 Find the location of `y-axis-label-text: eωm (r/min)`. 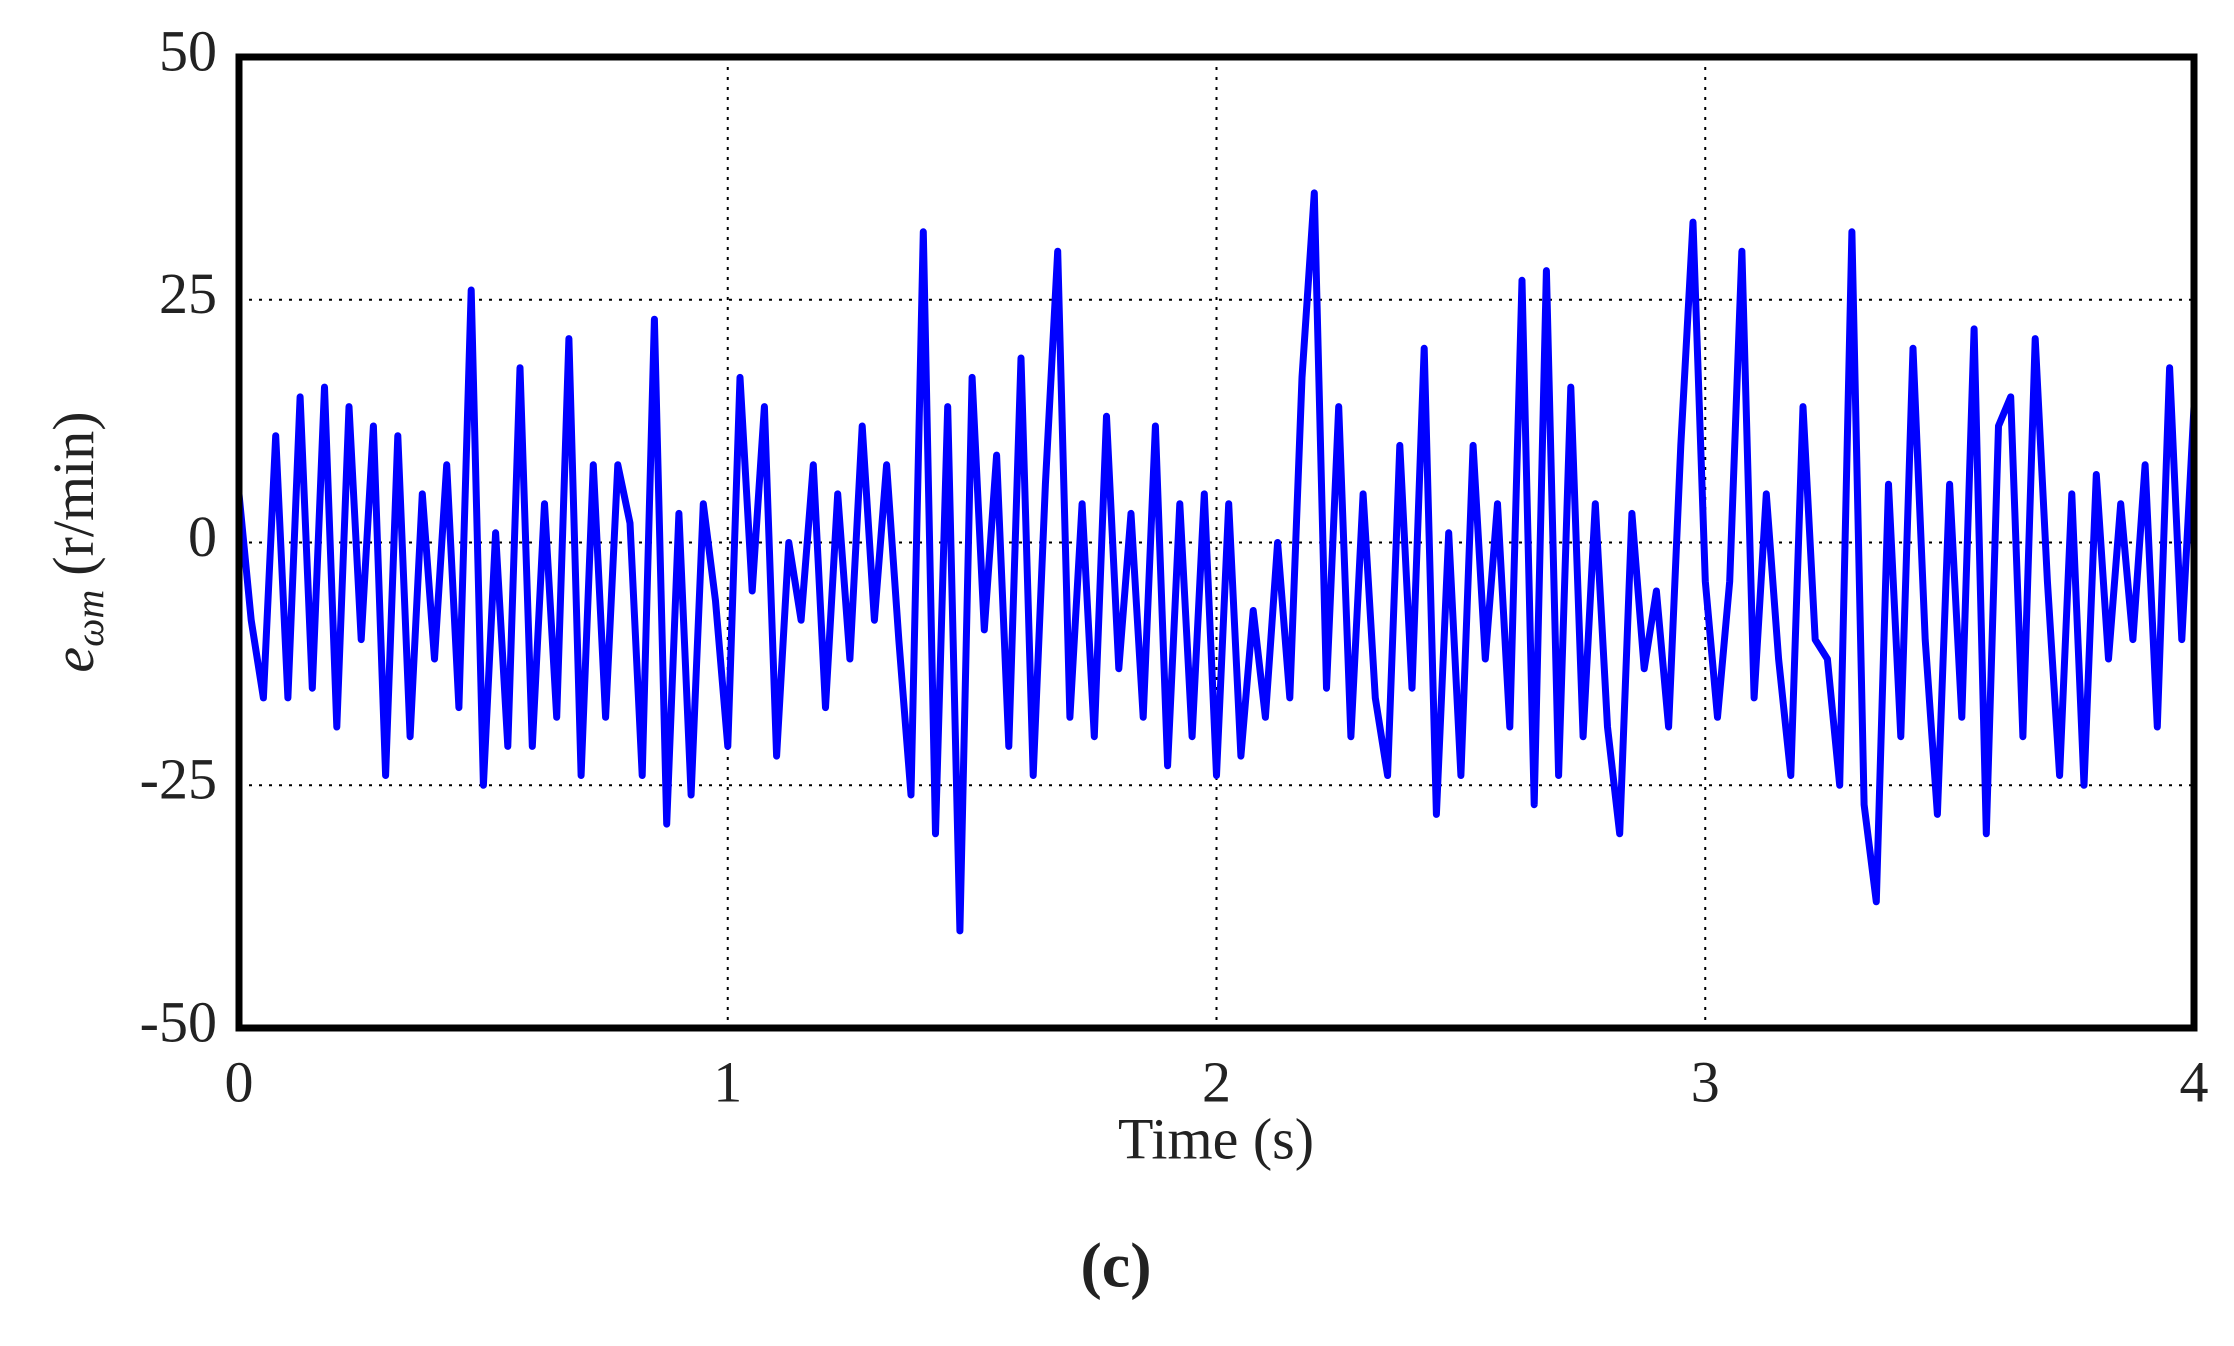

y-axis-label-text: eωm (r/min) is located at coordinates (76, 541).